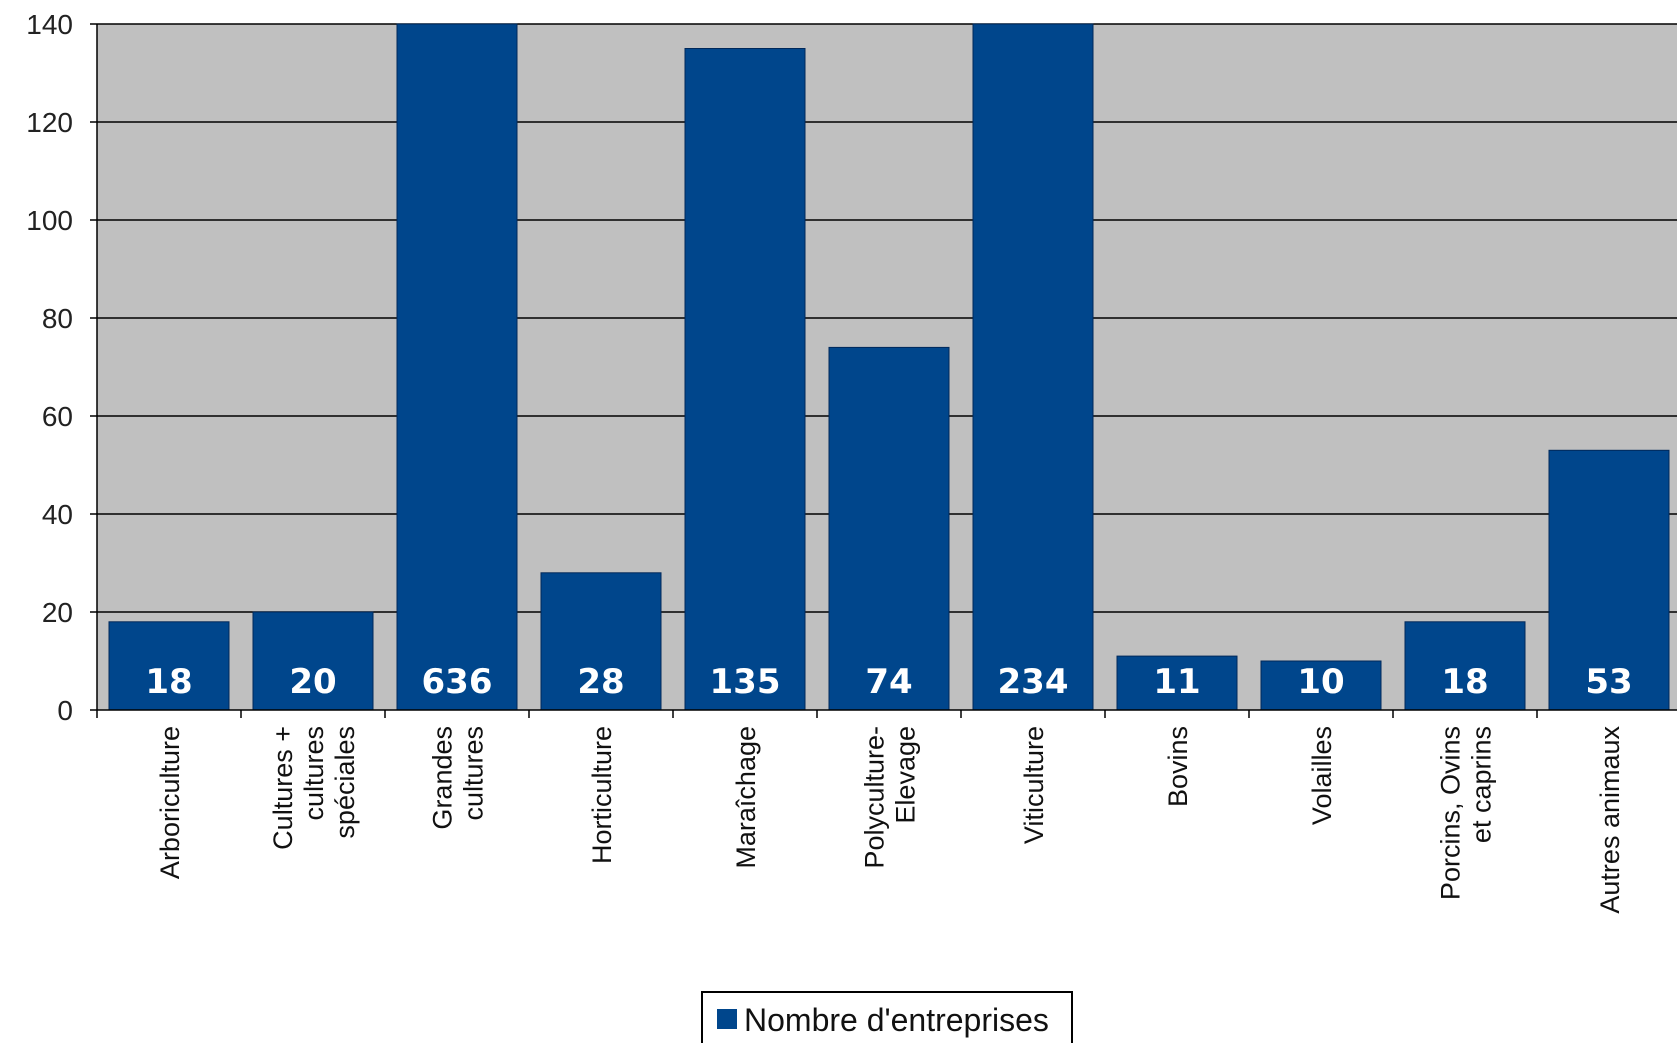 This screenshot has height=1043, width=1677. I want to click on legend-swatch, so click(727, 1019).